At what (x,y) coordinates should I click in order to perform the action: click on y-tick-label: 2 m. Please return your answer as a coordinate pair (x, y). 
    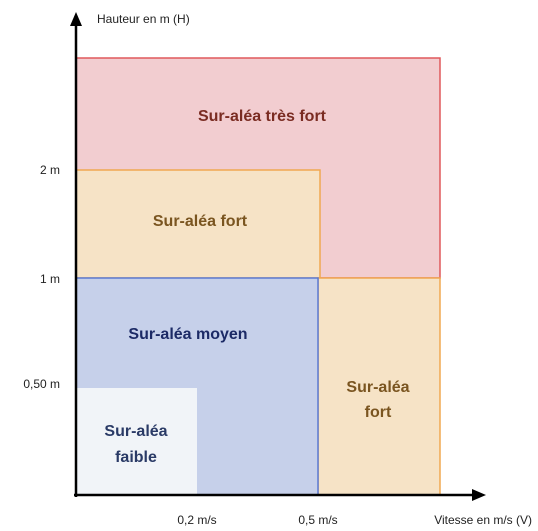
    Looking at the image, I should click on (50, 170).